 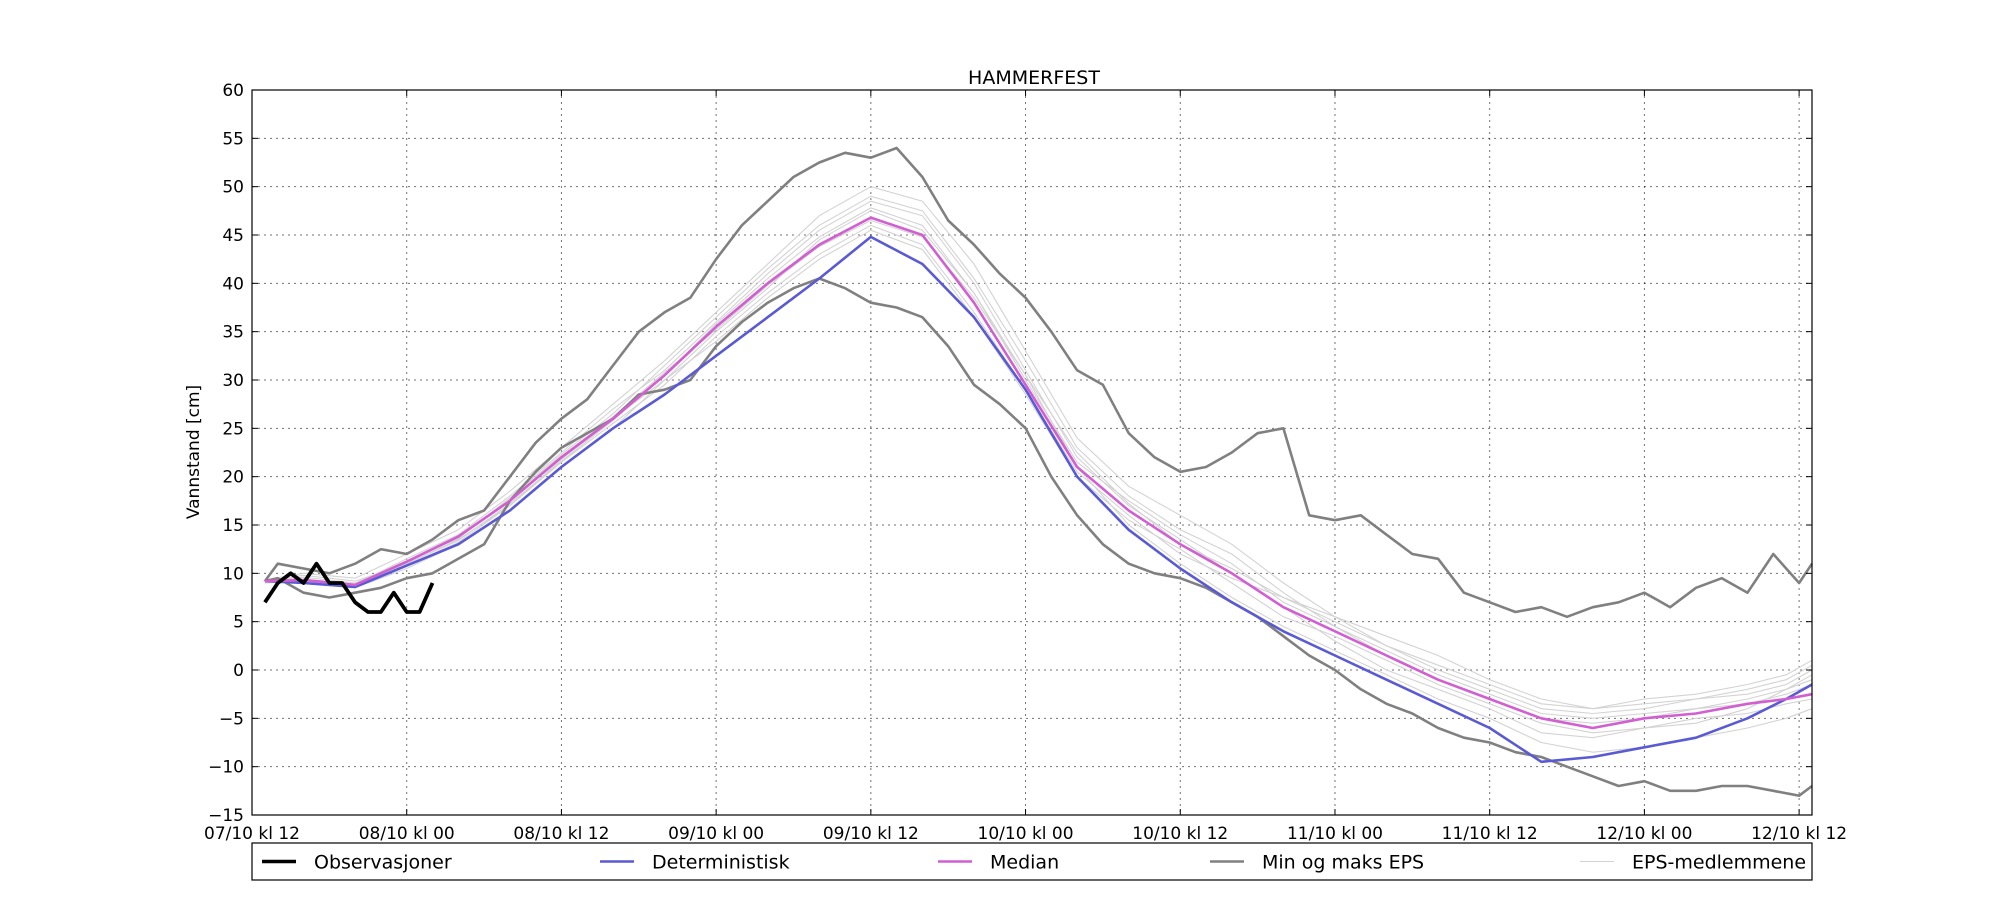 I want to click on y-tick-label: −10, so click(x=226, y=768).